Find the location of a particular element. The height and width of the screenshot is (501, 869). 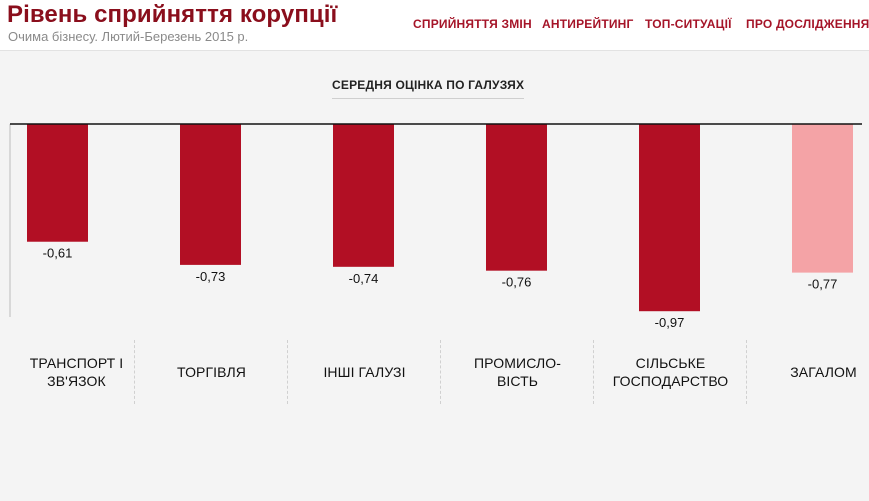

bar-value-label: -0,74 is located at coordinates (364, 278).